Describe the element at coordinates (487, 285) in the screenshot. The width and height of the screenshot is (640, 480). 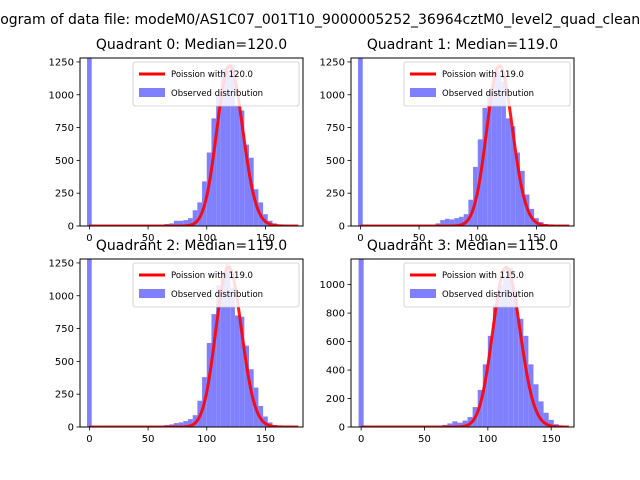
I see `legend: Poission with 115.0 Observed distribution` at that location.